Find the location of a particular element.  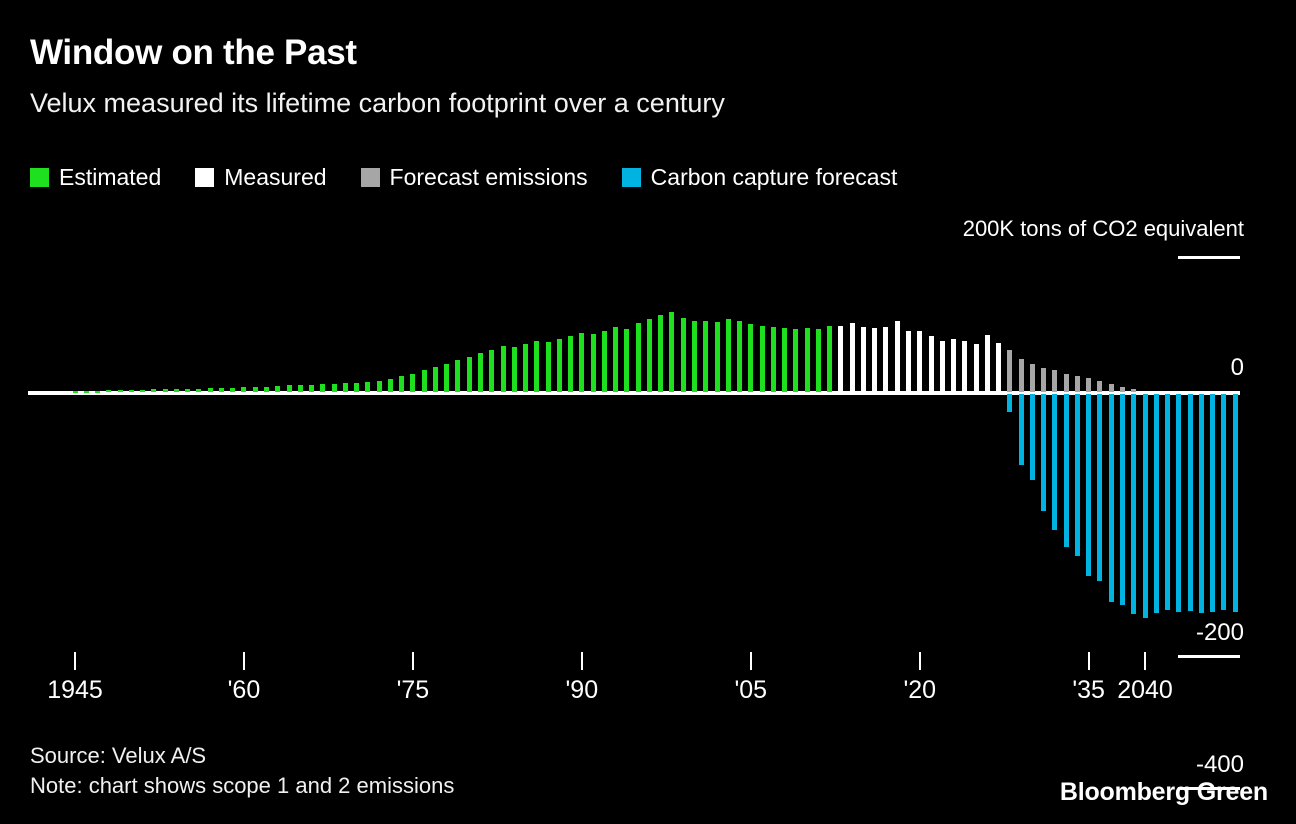

page-title: Window on the Past is located at coordinates (193, 52).